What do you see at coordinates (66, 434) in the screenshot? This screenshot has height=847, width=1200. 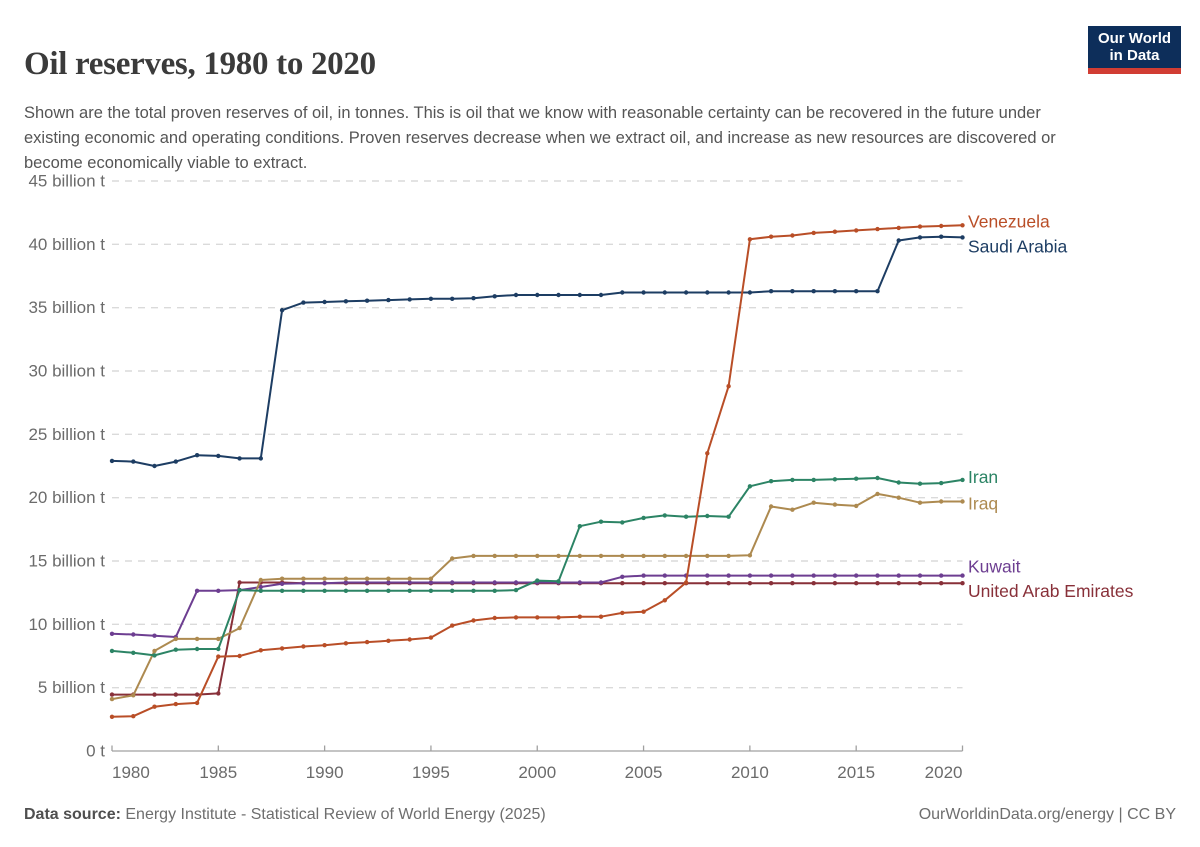 I see `y-tick-label: 25 billion t` at bounding box center [66, 434].